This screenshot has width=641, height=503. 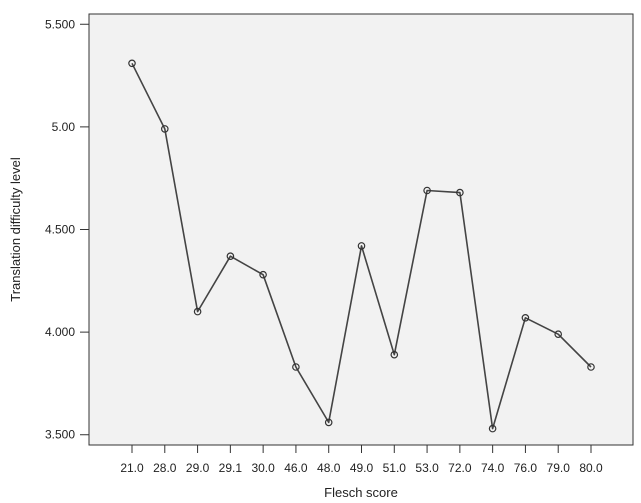 What do you see at coordinates (60, 332) in the screenshot?
I see `y-tick-label: 4.000` at bounding box center [60, 332].